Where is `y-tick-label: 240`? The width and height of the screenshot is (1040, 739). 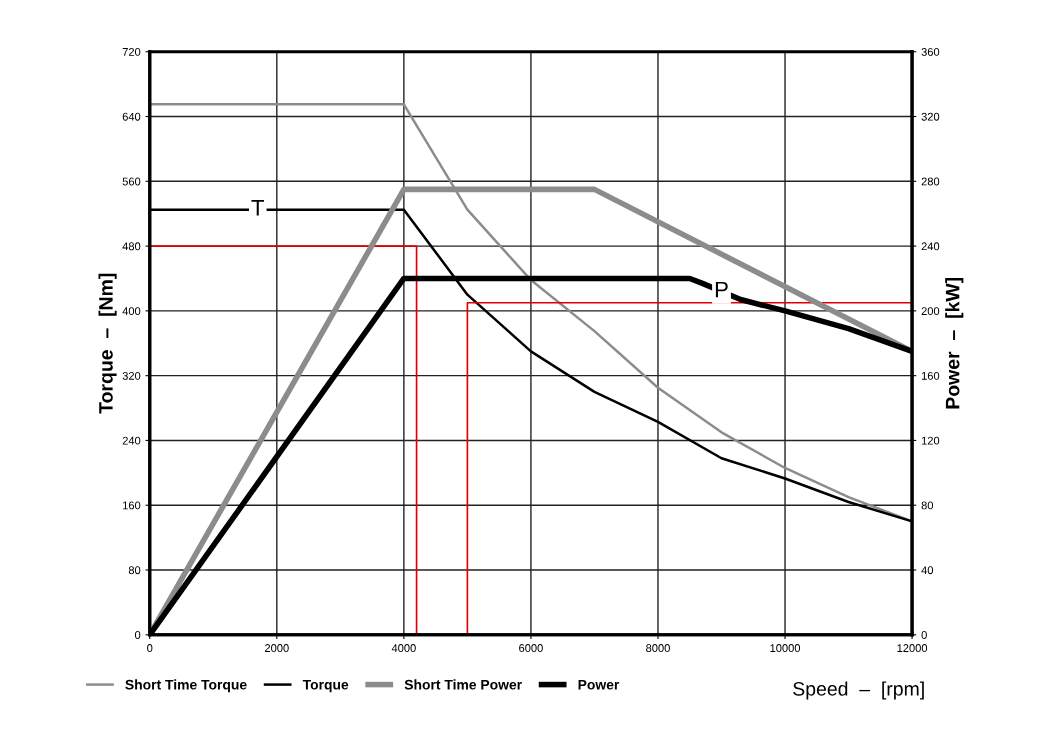 y-tick-label: 240 is located at coordinates (131, 440).